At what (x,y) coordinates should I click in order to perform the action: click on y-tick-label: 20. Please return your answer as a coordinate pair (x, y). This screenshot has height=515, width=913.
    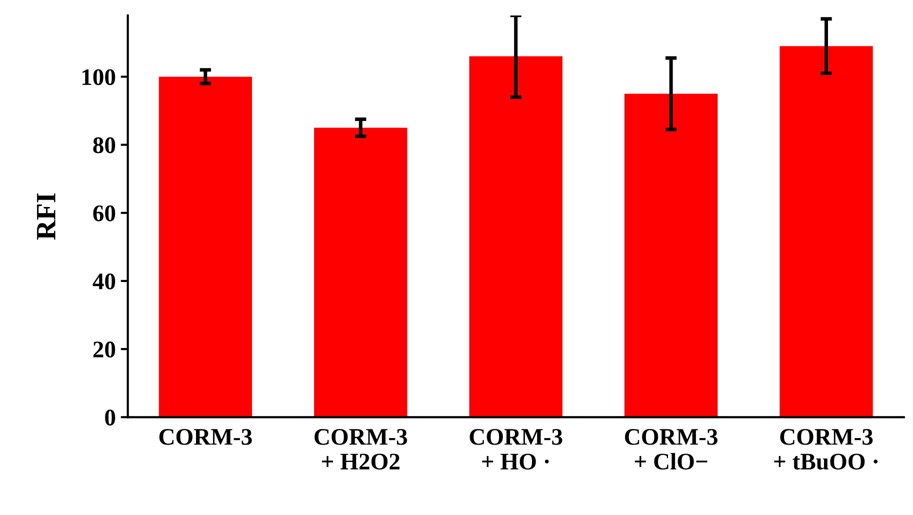
    Looking at the image, I should click on (104, 350).